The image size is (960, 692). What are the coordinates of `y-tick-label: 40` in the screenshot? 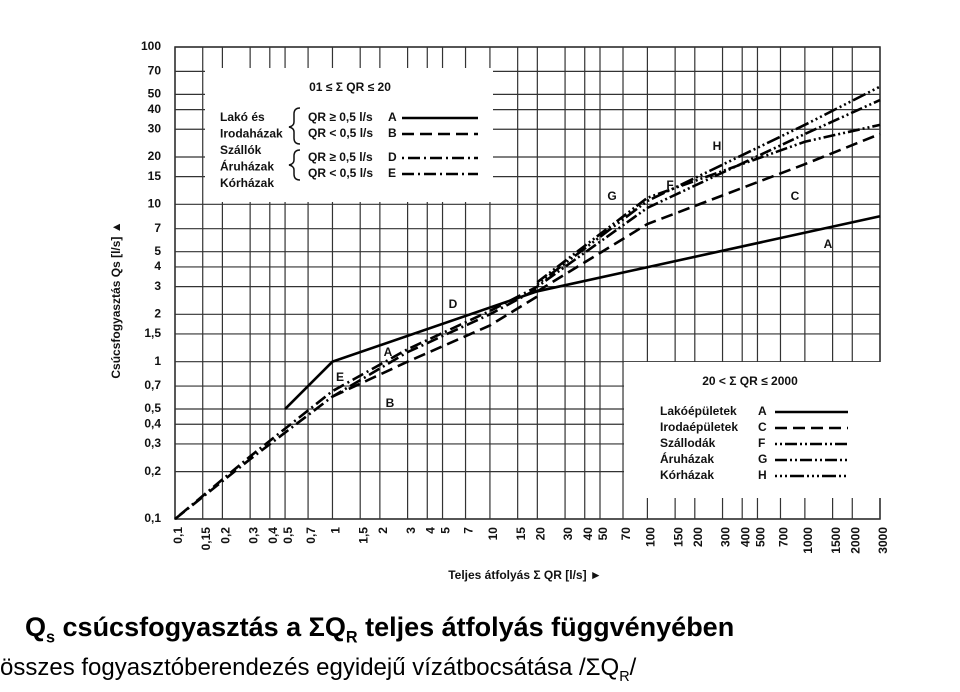 It's located at (155, 109).